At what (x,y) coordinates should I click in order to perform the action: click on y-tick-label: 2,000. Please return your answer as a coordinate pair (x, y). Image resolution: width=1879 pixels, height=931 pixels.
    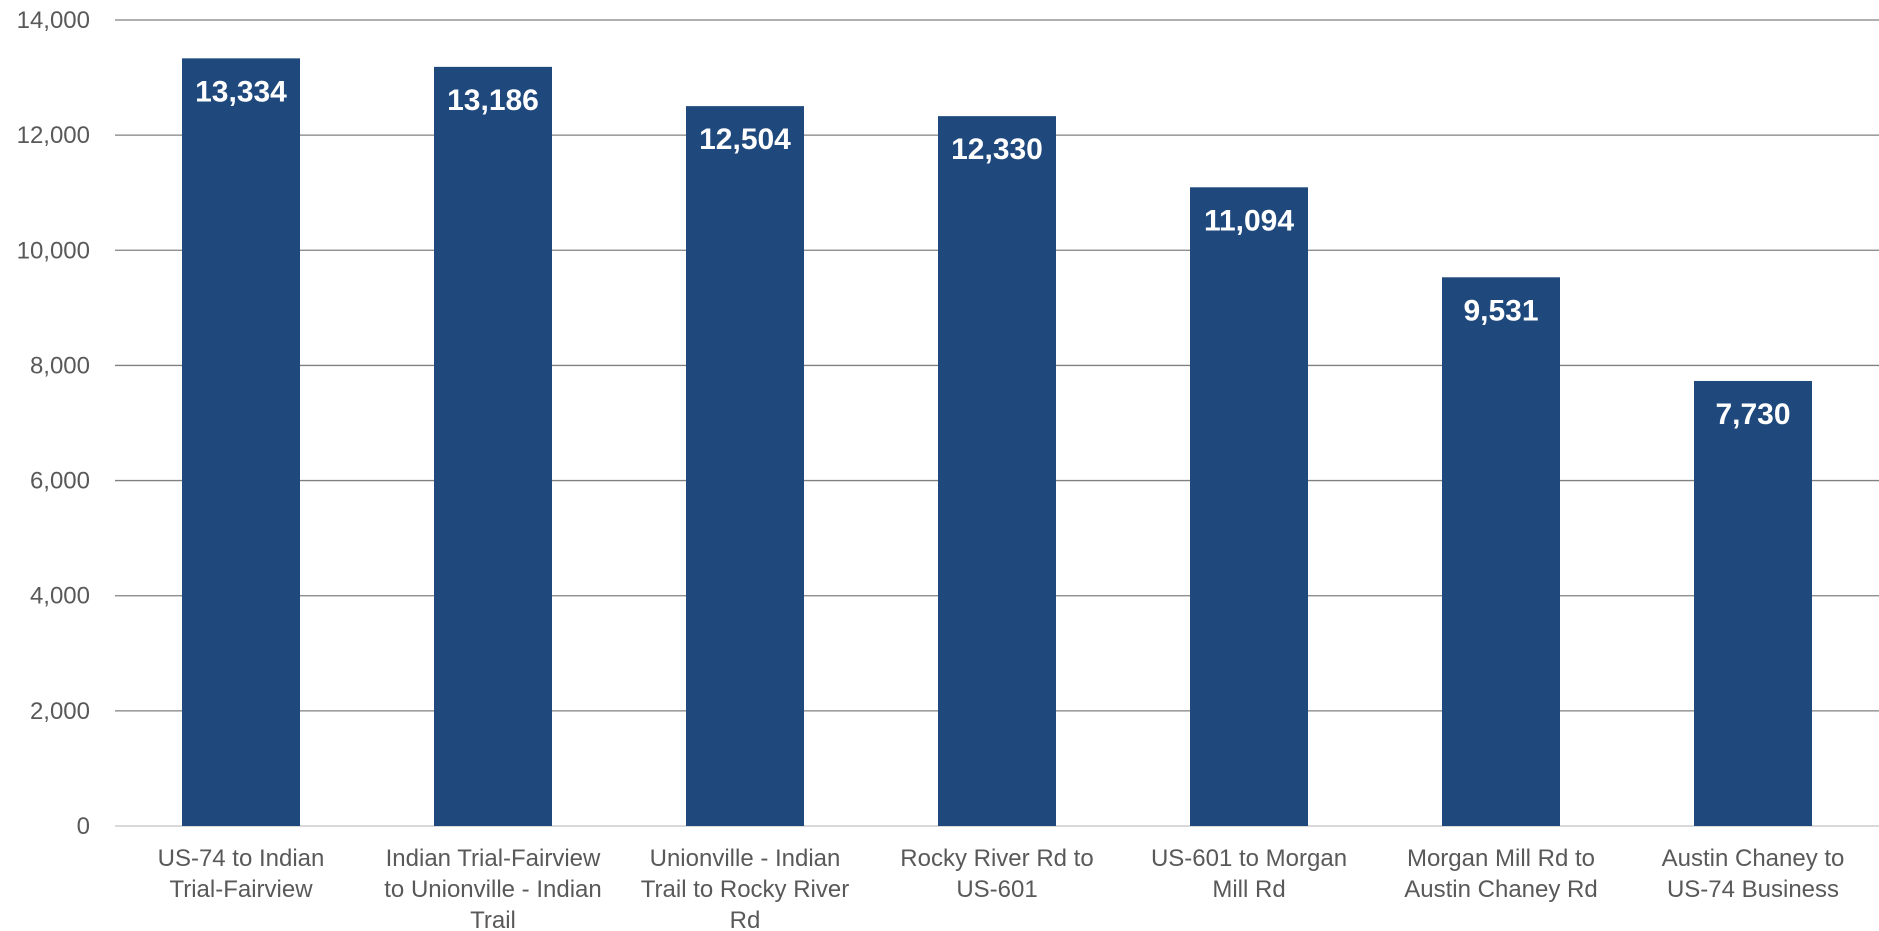
    Looking at the image, I should click on (60, 711).